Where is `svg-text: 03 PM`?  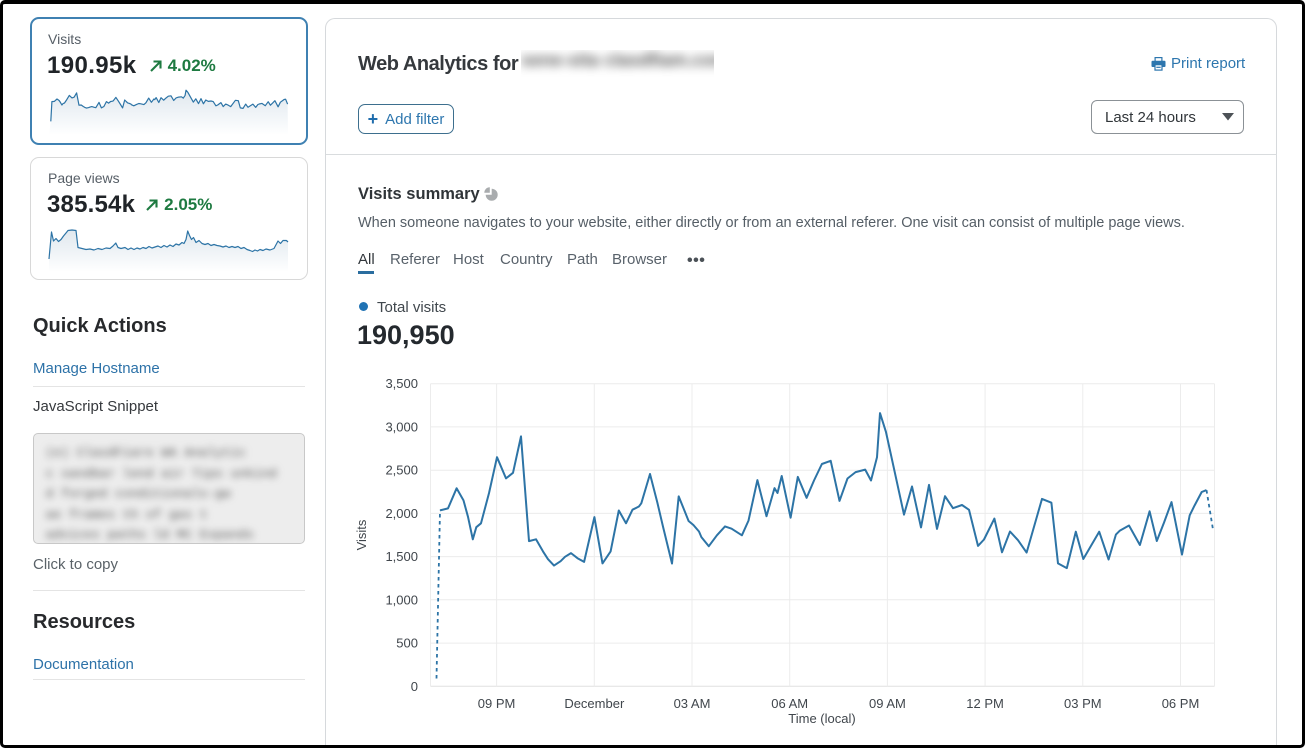
svg-text: 03 PM is located at coordinates (1083, 703).